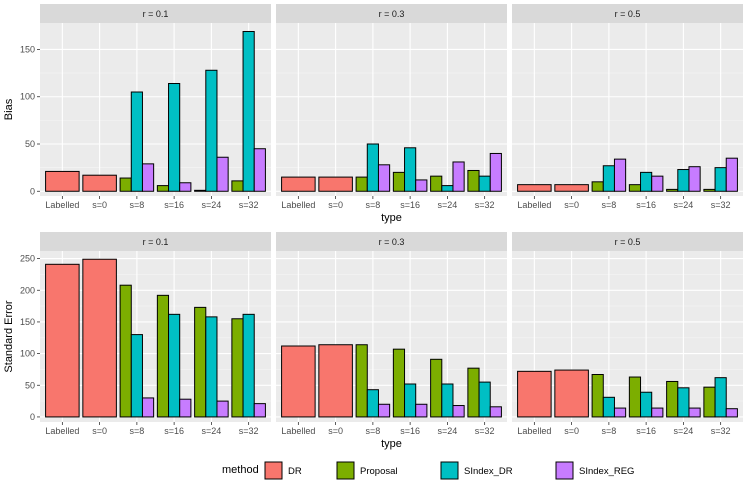  What do you see at coordinates (9, 109) in the screenshot?
I see `y-axis-title: Bias` at bounding box center [9, 109].